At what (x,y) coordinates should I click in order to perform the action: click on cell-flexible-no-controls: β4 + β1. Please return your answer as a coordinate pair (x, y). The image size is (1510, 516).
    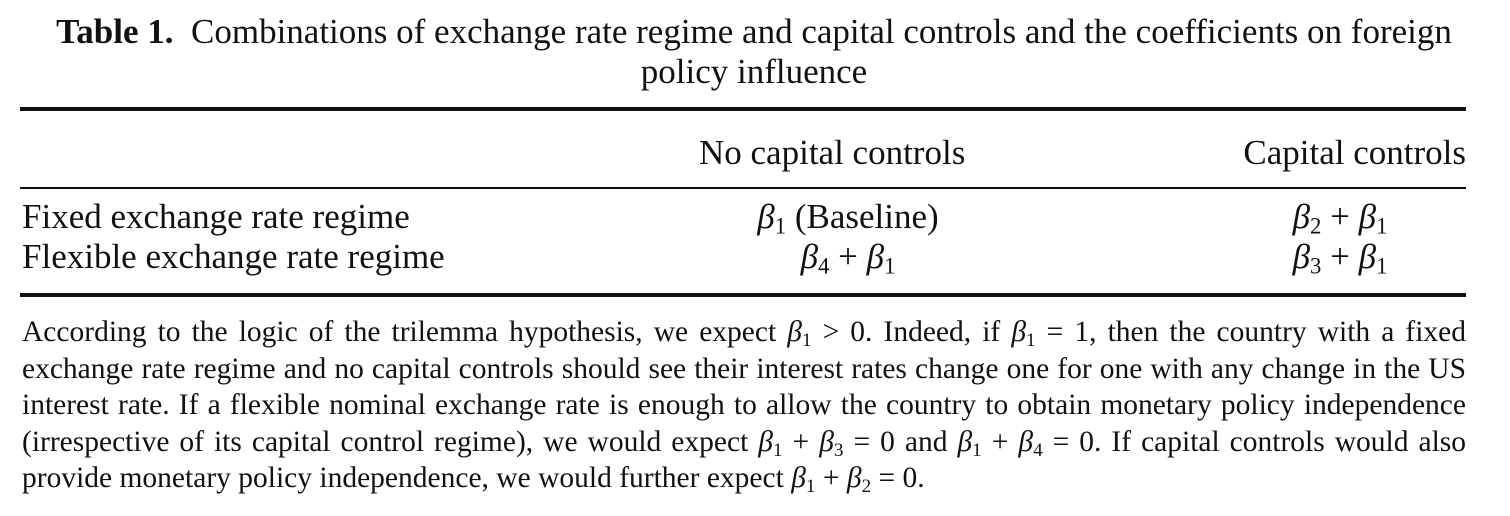
    Looking at the image, I should click on (848, 258).